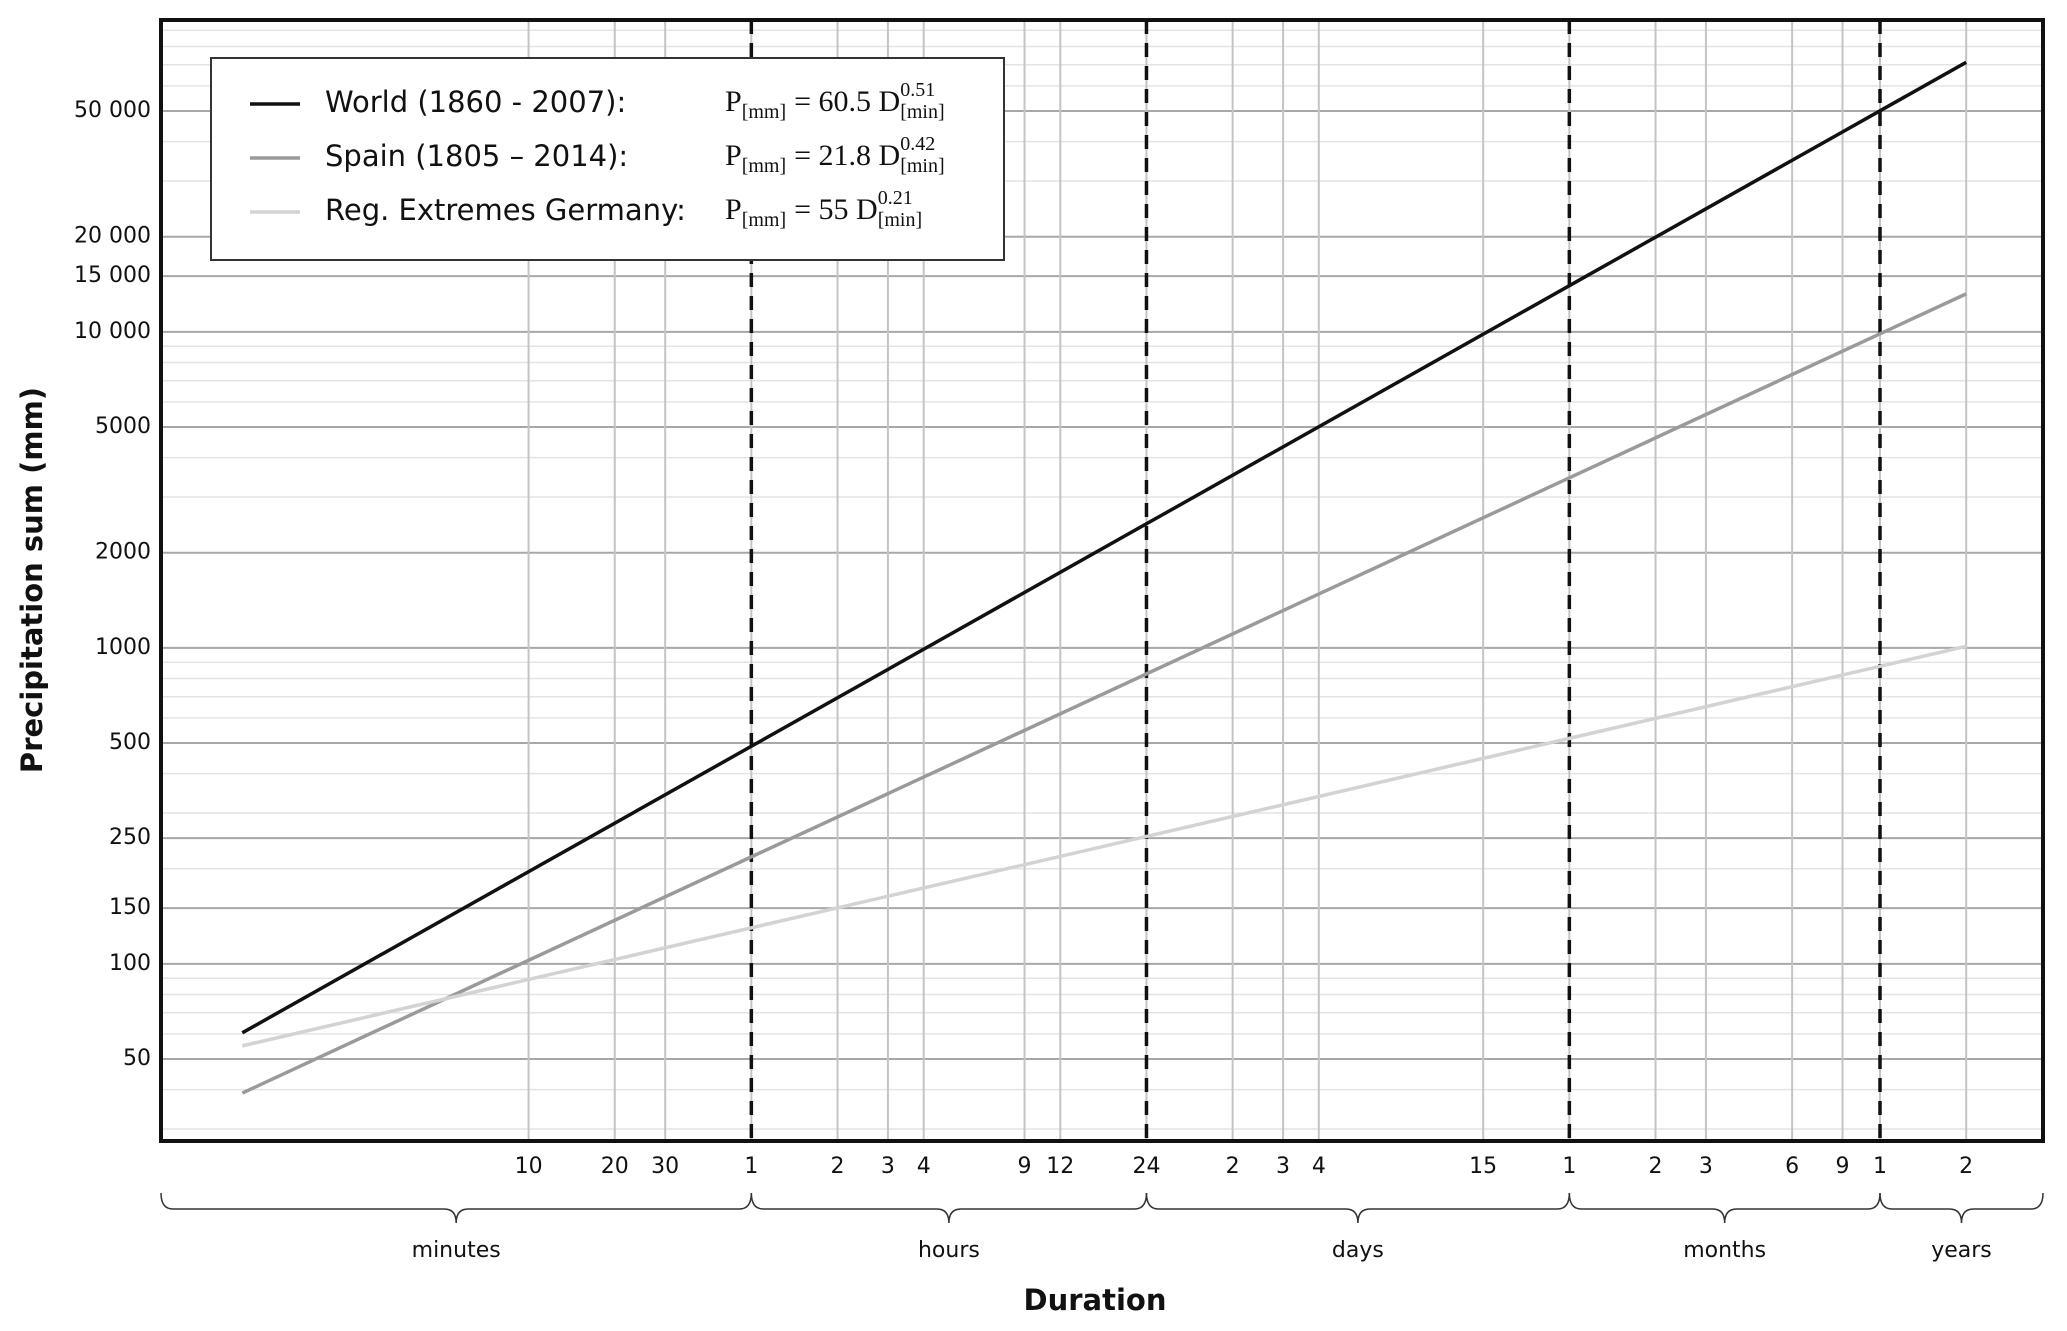 The height and width of the screenshot is (1331, 2067). Describe the element at coordinates (137, 1058) in the screenshot. I see `y-tick-label: 50` at that location.